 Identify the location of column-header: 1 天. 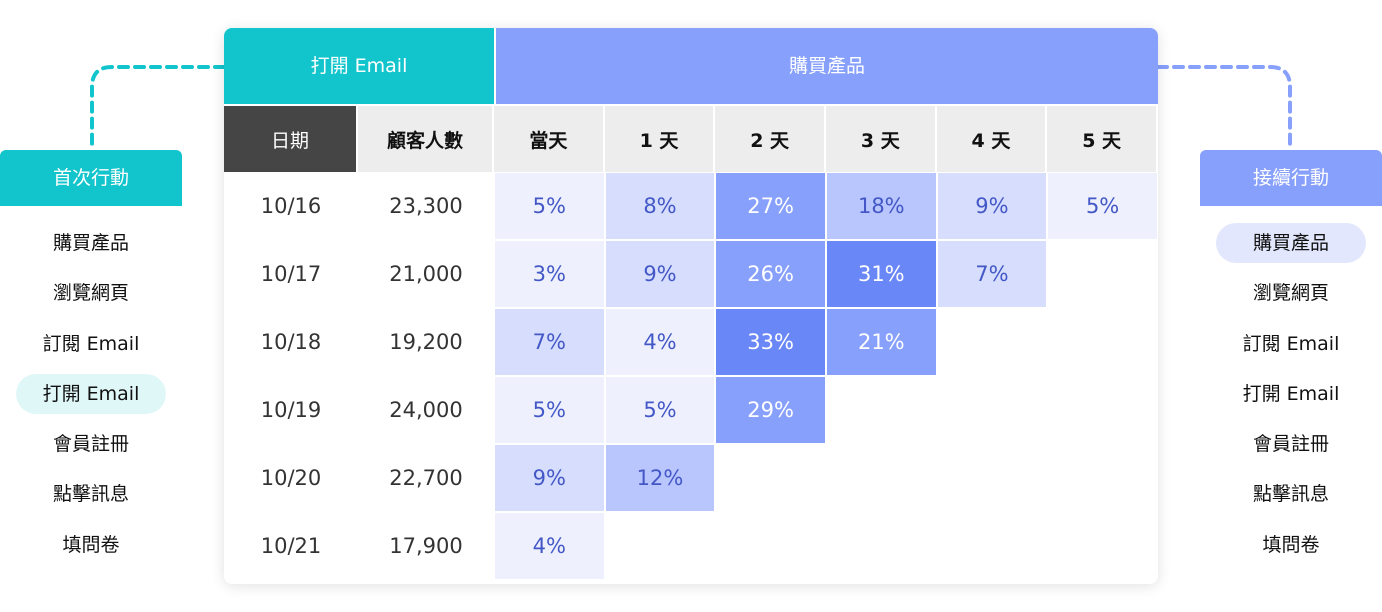
(660, 138).